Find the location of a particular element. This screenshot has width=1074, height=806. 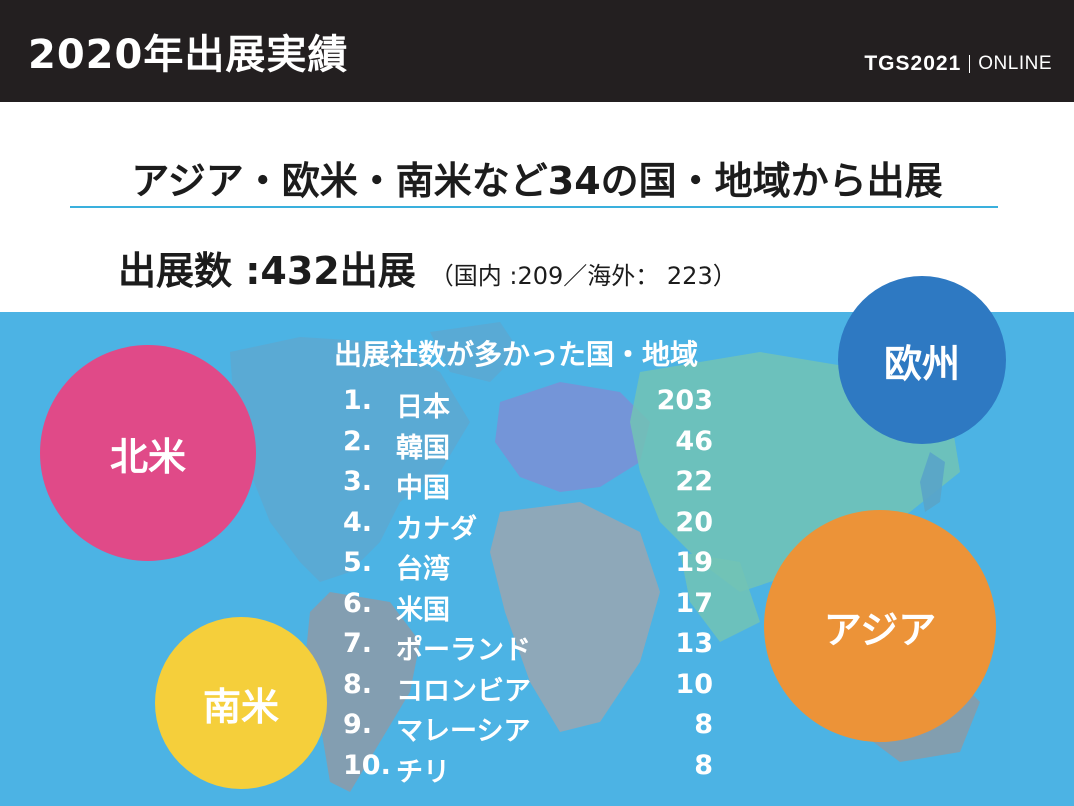

region-circle-asia: アジア is located at coordinates (880, 626).